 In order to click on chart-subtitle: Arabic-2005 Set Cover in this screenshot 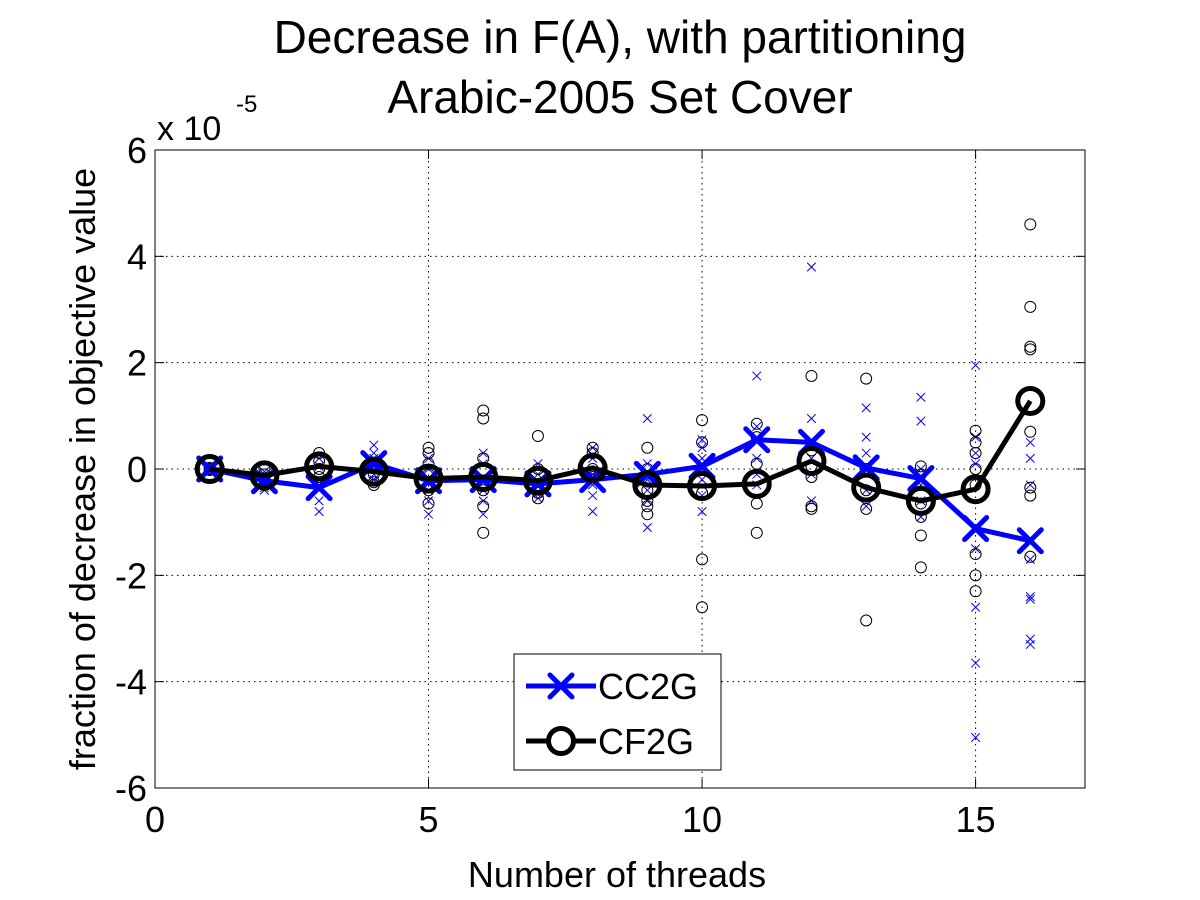, I will do `click(619, 97)`.